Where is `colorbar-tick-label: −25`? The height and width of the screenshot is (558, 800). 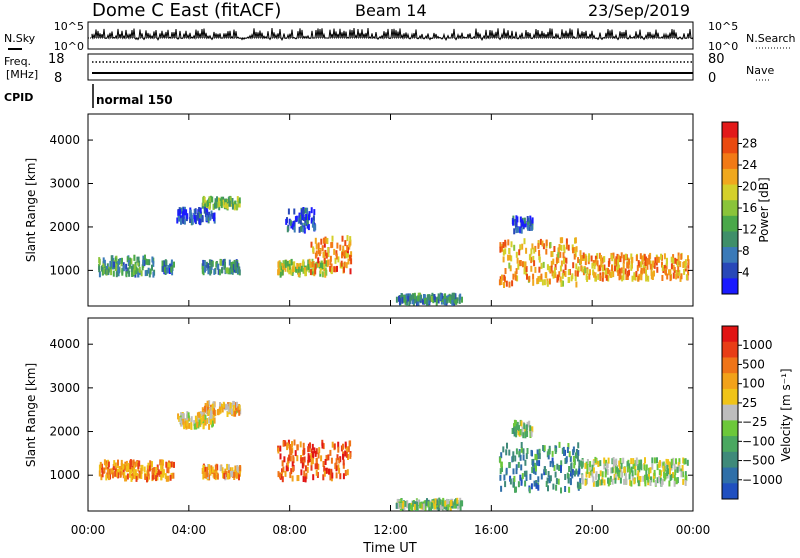
colorbar-tick-label: −25 is located at coordinates (754, 422).